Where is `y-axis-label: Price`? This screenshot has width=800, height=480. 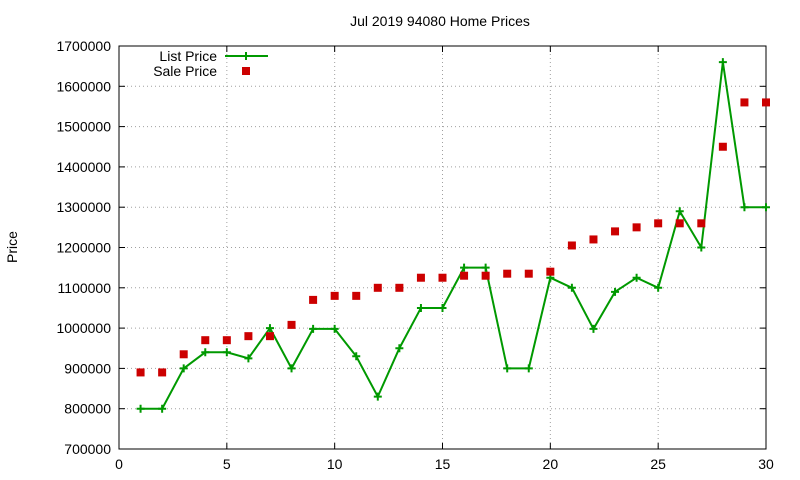
y-axis-label: Price is located at coordinates (12, 247).